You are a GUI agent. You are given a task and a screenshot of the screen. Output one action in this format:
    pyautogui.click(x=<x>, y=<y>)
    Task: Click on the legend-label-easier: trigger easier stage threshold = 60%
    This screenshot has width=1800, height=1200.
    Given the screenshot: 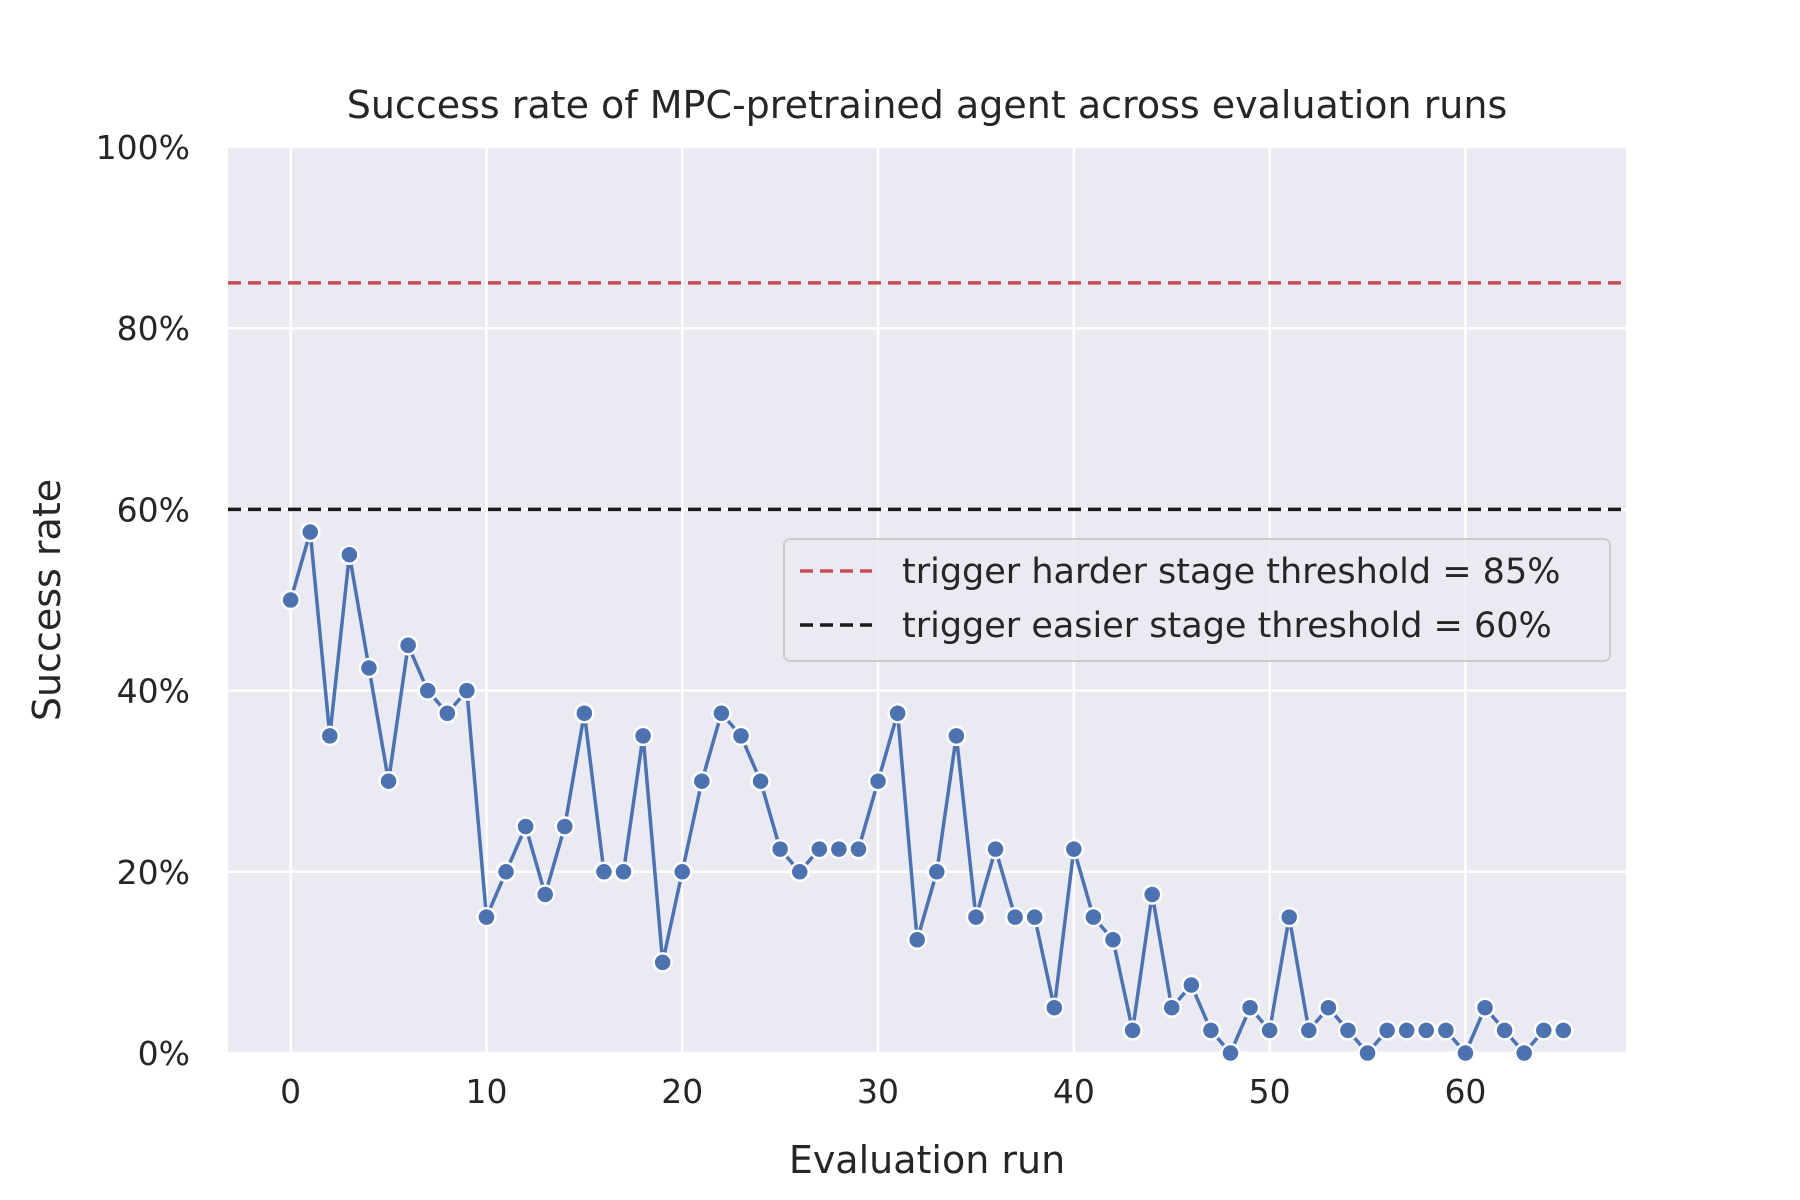 What is the action you would take?
    pyautogui.click(x=1227, y=626)
    